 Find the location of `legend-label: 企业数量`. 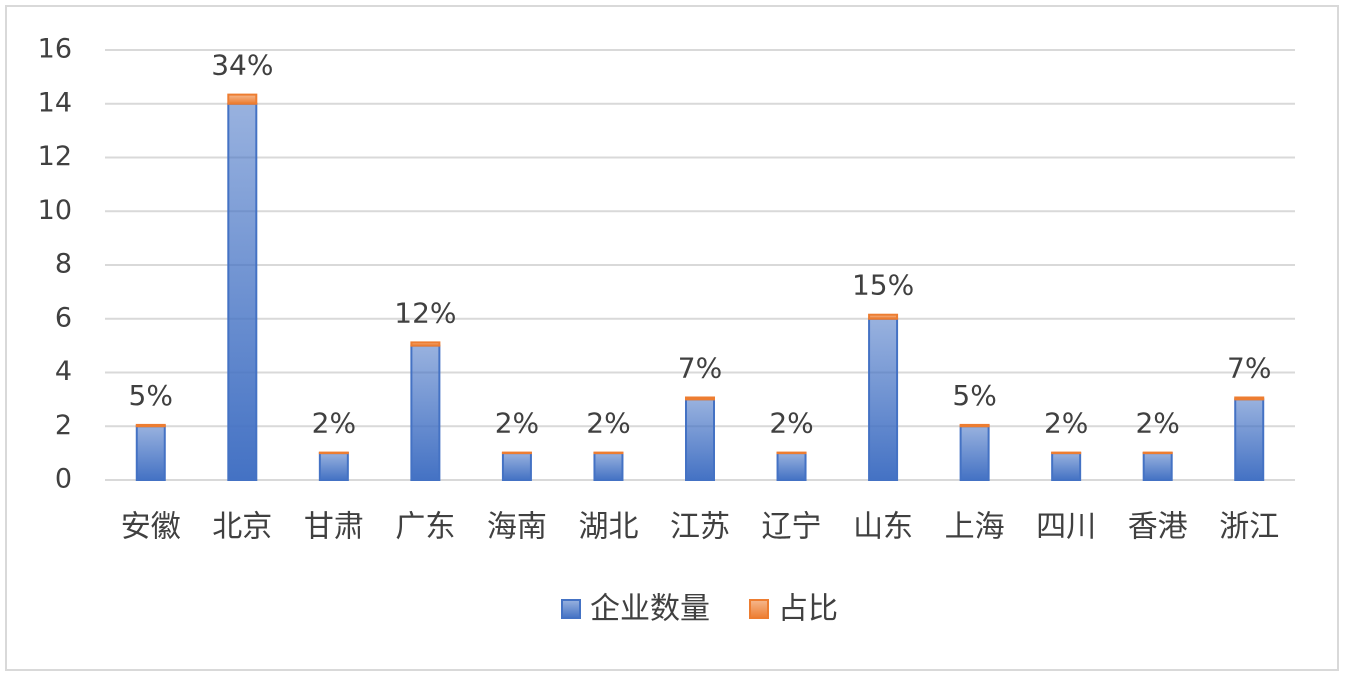

legend-label: 企业数量 is located at coordinates (650, 609).